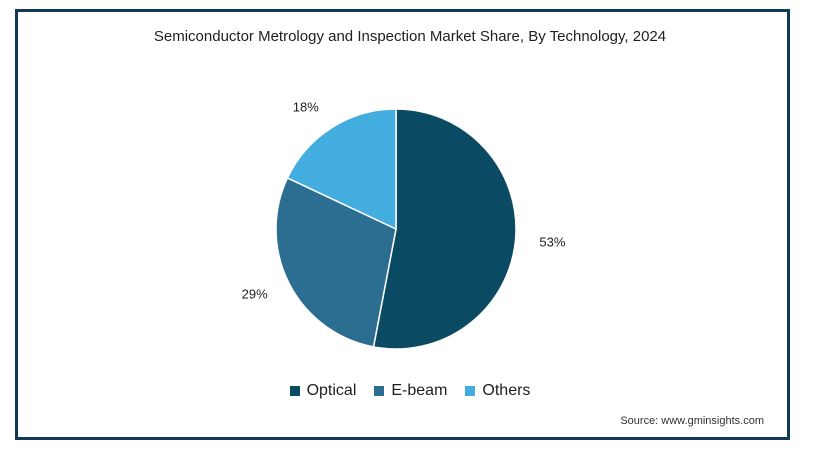 The width and height of the screenshot is (820, 453). Describe the element at coordinates (379, 391) in the screenshot. I see `legend-swatch-e-beam` at that location.